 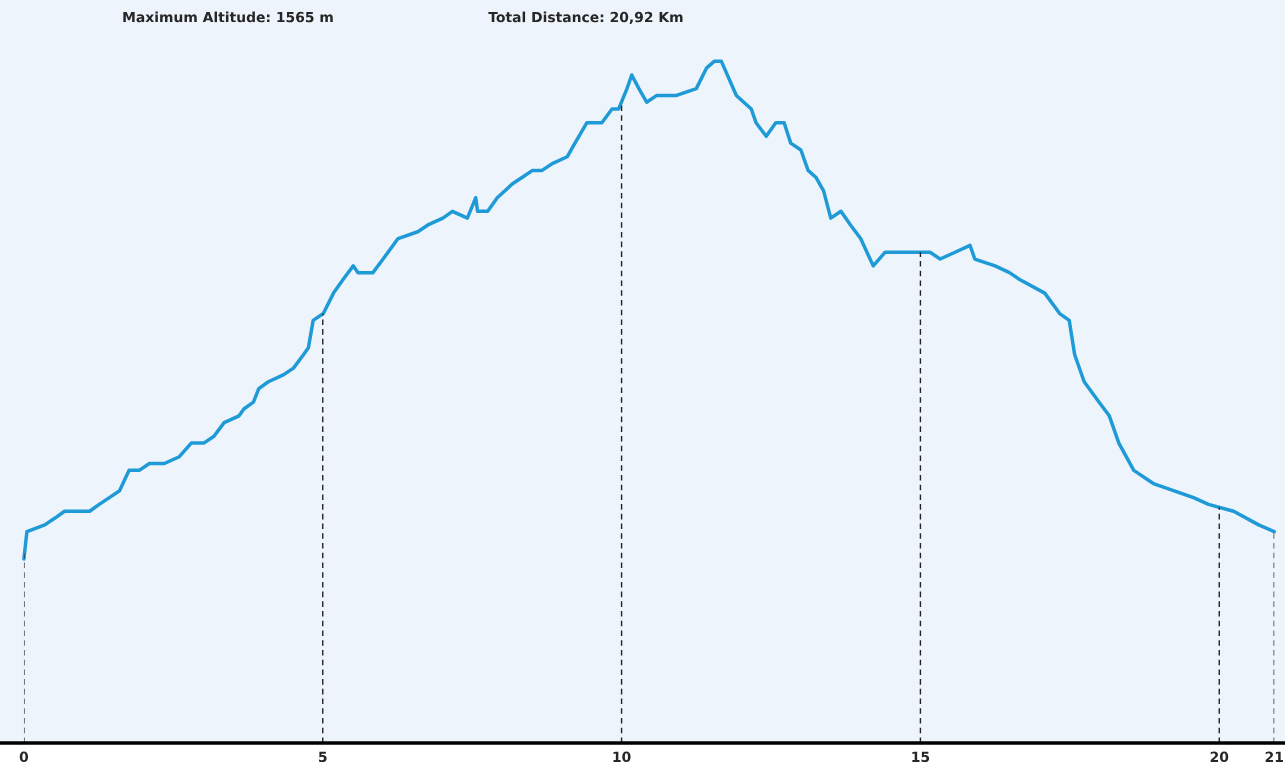 I want to click on x-tick-label: 15, so click(x=921, y=757).